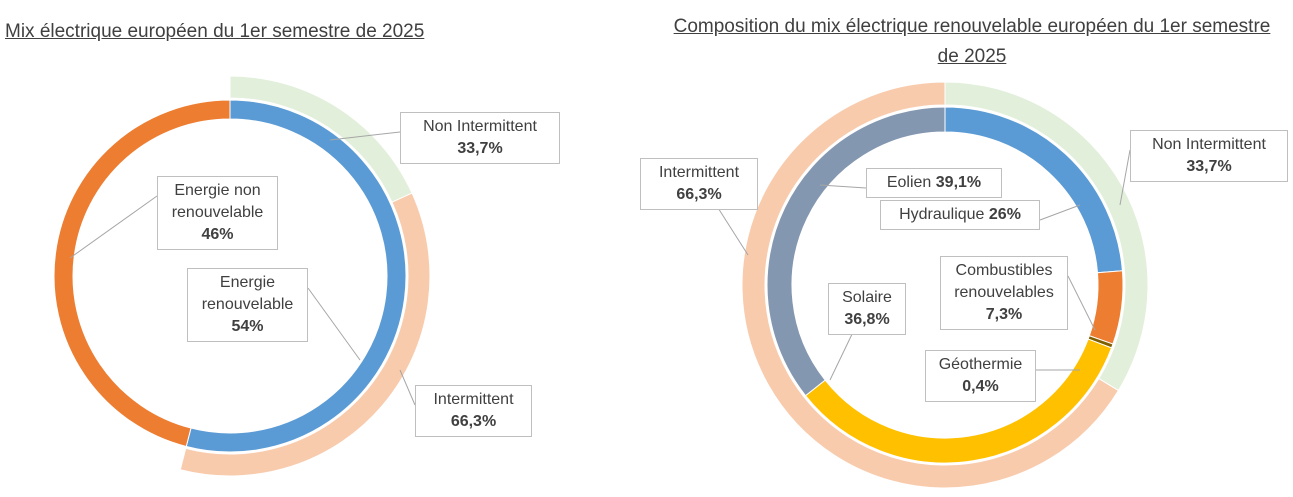 Image resolution: width=1293 pixels, height=497 pixels. I want to click on label-name: Géothermie, so click(980, 364).